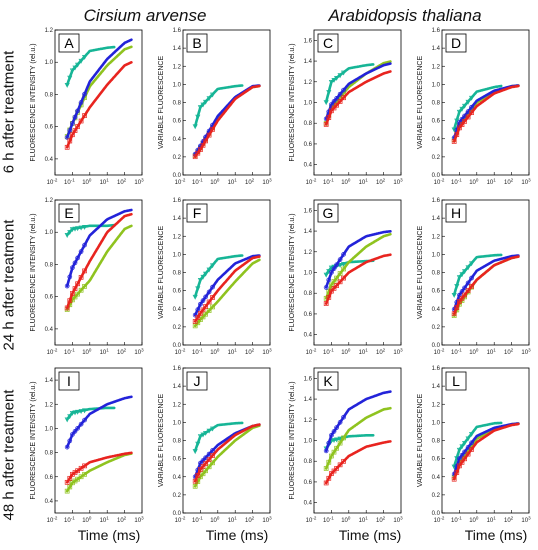 This screenshot has width=538, height=550. Describe the element at coordinates (357, 92) in the screenshot. I see `series-blue` at that location.